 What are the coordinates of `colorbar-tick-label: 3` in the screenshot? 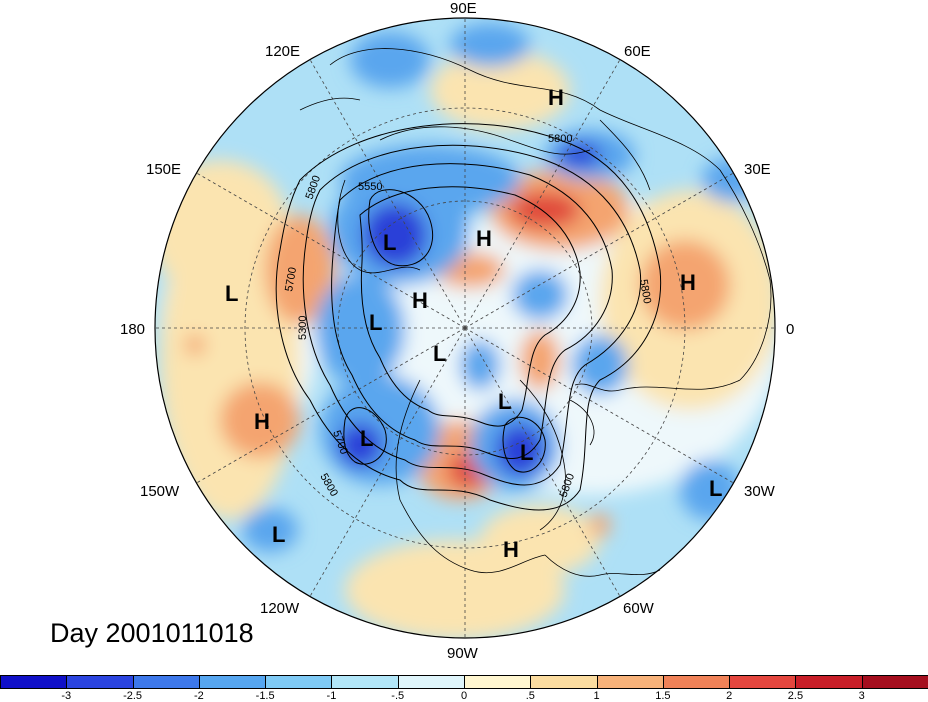 It's located at (861, 696).